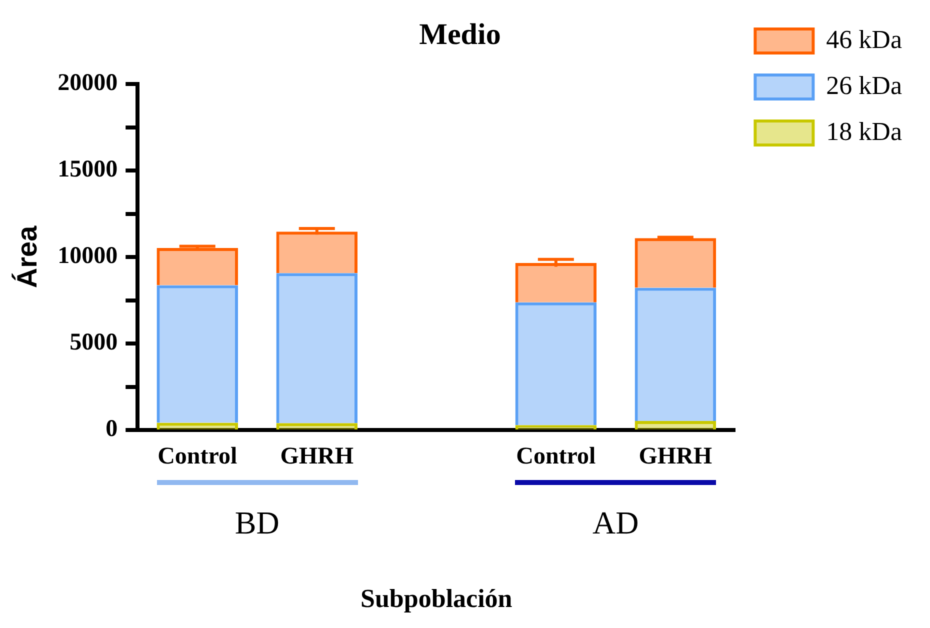 The height and width of the screenshot is (628, 930). What do you see at coordinates (436, 599) in the screenshot?
I see `x-axis-title: Subpoblación` at bounding box center [436, 599].